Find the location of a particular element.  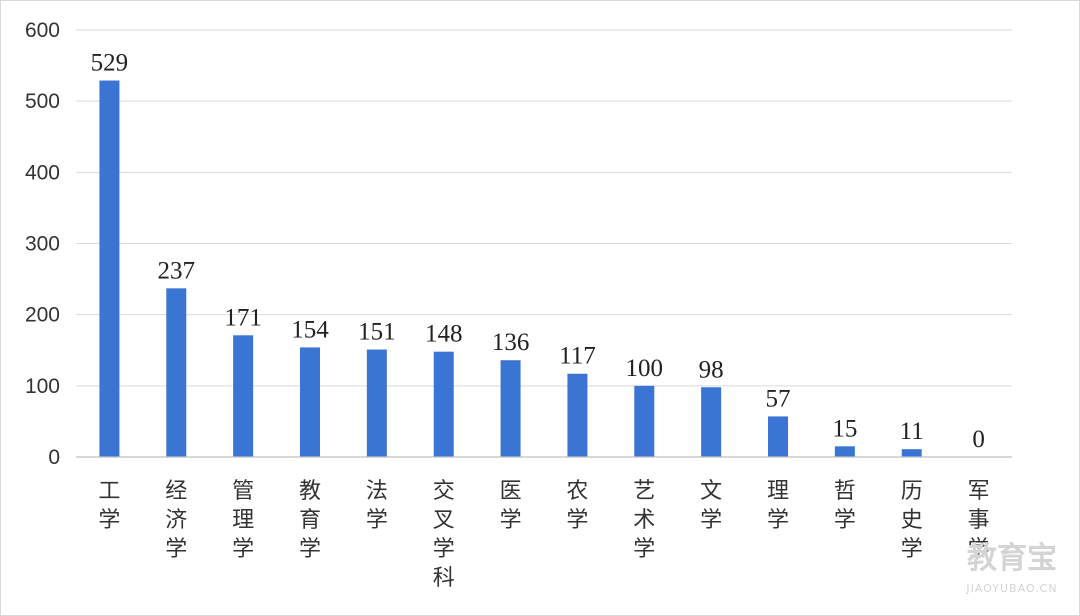

x-tick-label-1: 经济学 is located at coordinates (176, 520).